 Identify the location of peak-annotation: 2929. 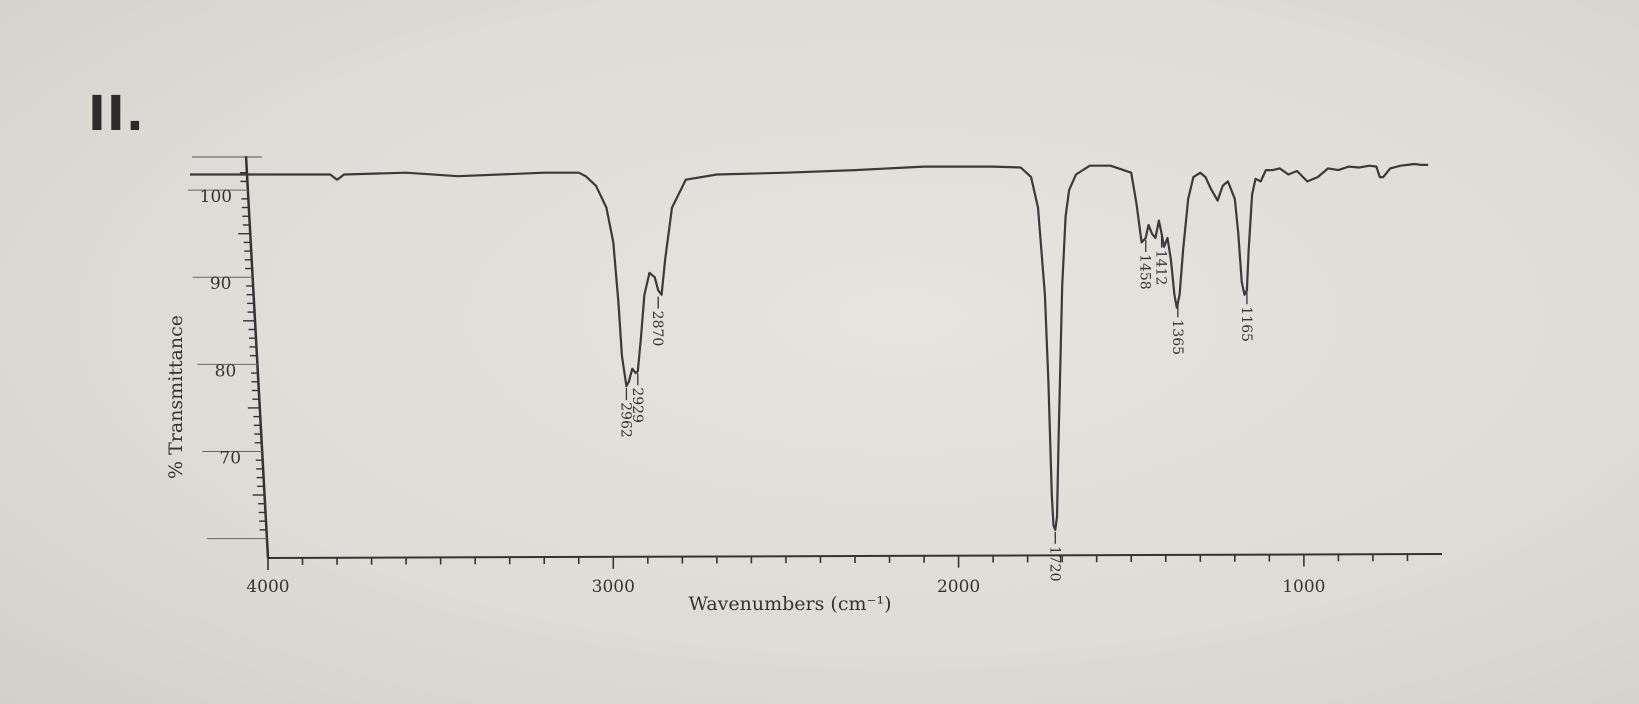
(637, 398).